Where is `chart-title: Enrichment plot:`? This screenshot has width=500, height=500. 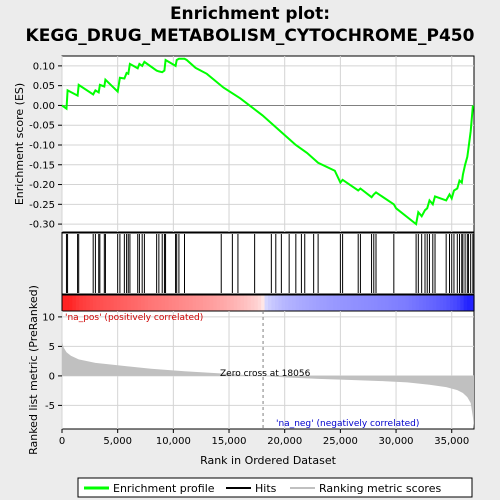
chart-title: Enrichment plot: is located at coordinates (250, 14).